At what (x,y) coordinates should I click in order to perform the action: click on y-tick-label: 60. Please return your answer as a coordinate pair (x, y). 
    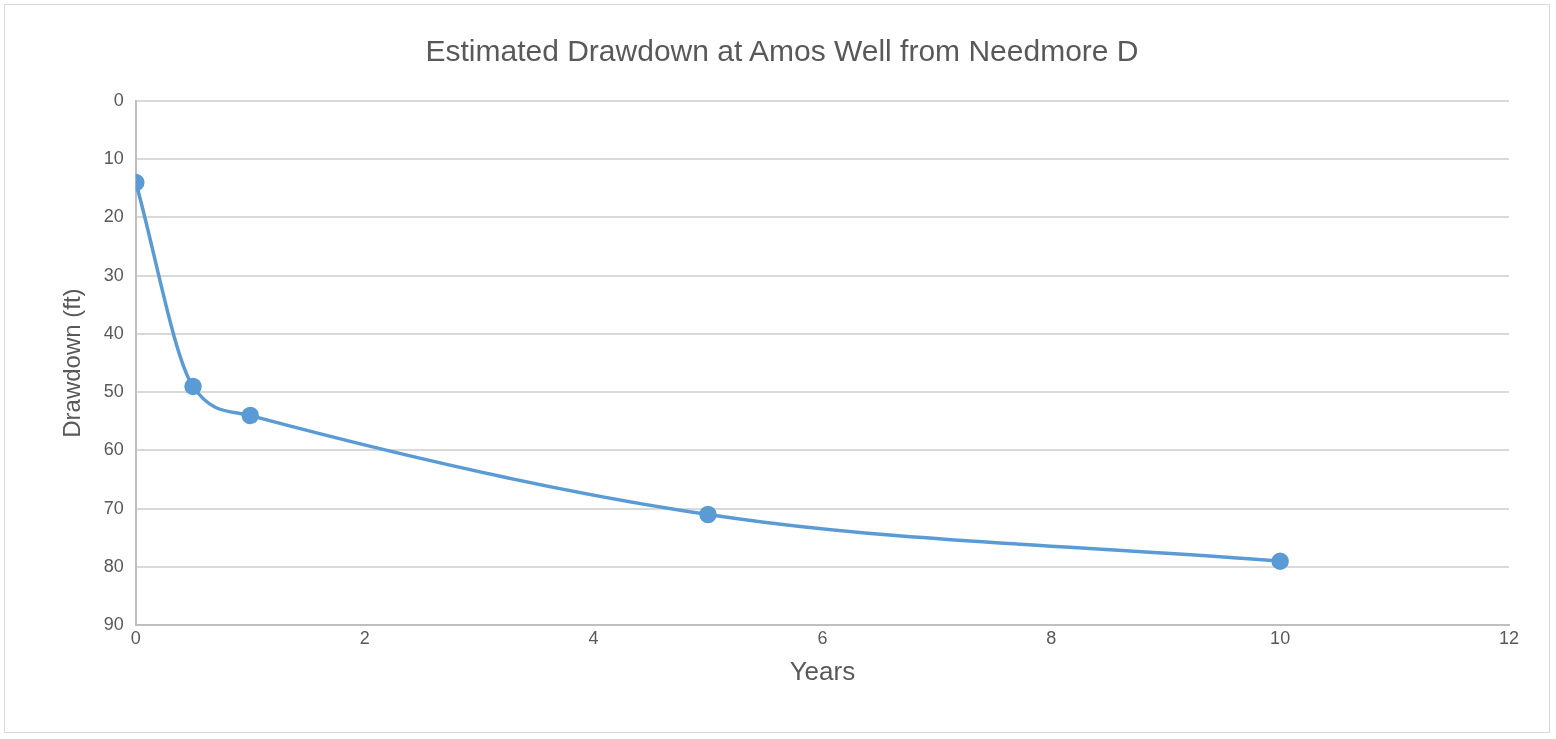
    Looking at the image, I should click on (113, 449).